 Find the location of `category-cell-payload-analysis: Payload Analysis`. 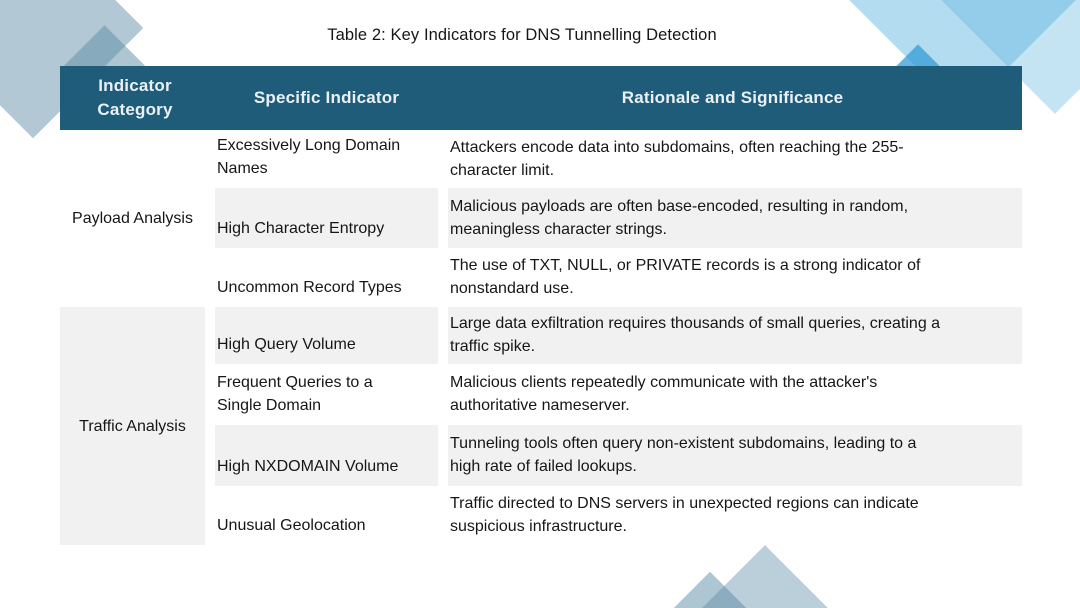

category-cell-payload-analysis: Payload Analysis is located at coordinates (135, 218).